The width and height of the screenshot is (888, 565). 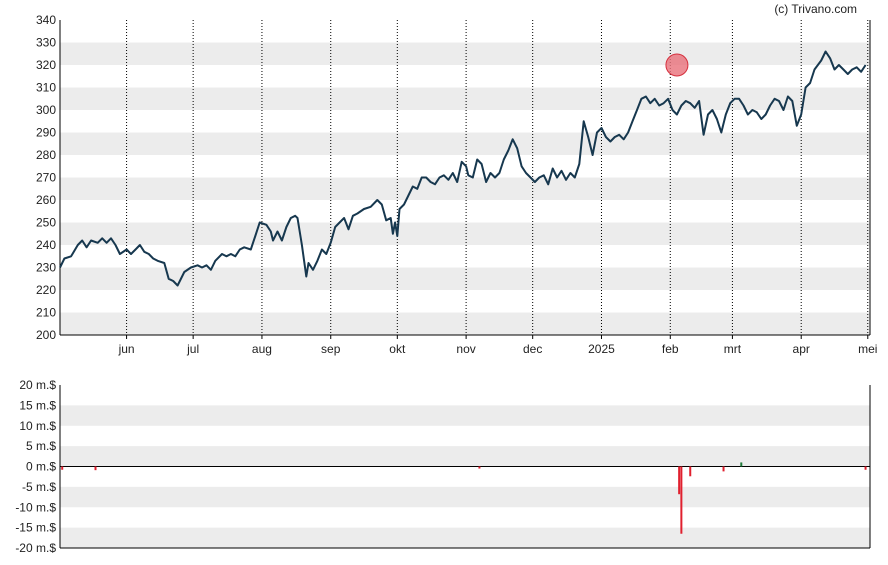 I want to click on volume-y-tick-label: 15 m.$, so click(x=37, y=405).